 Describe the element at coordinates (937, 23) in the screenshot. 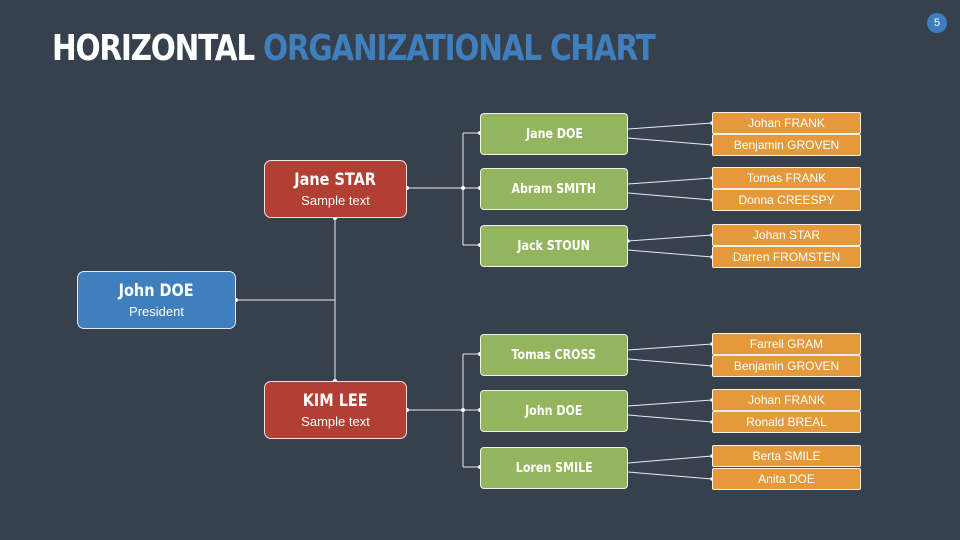

I see `page-number-badge: 5` at that location.